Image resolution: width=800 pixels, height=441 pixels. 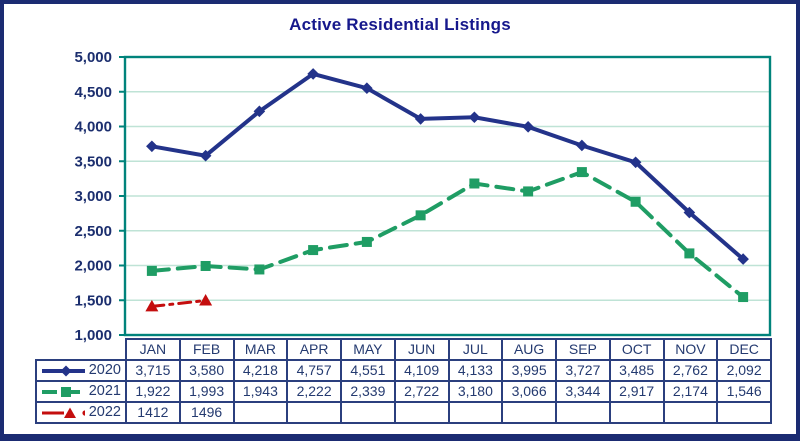 I want to click on table-cell: 1,922, so click(x=153, y=391).